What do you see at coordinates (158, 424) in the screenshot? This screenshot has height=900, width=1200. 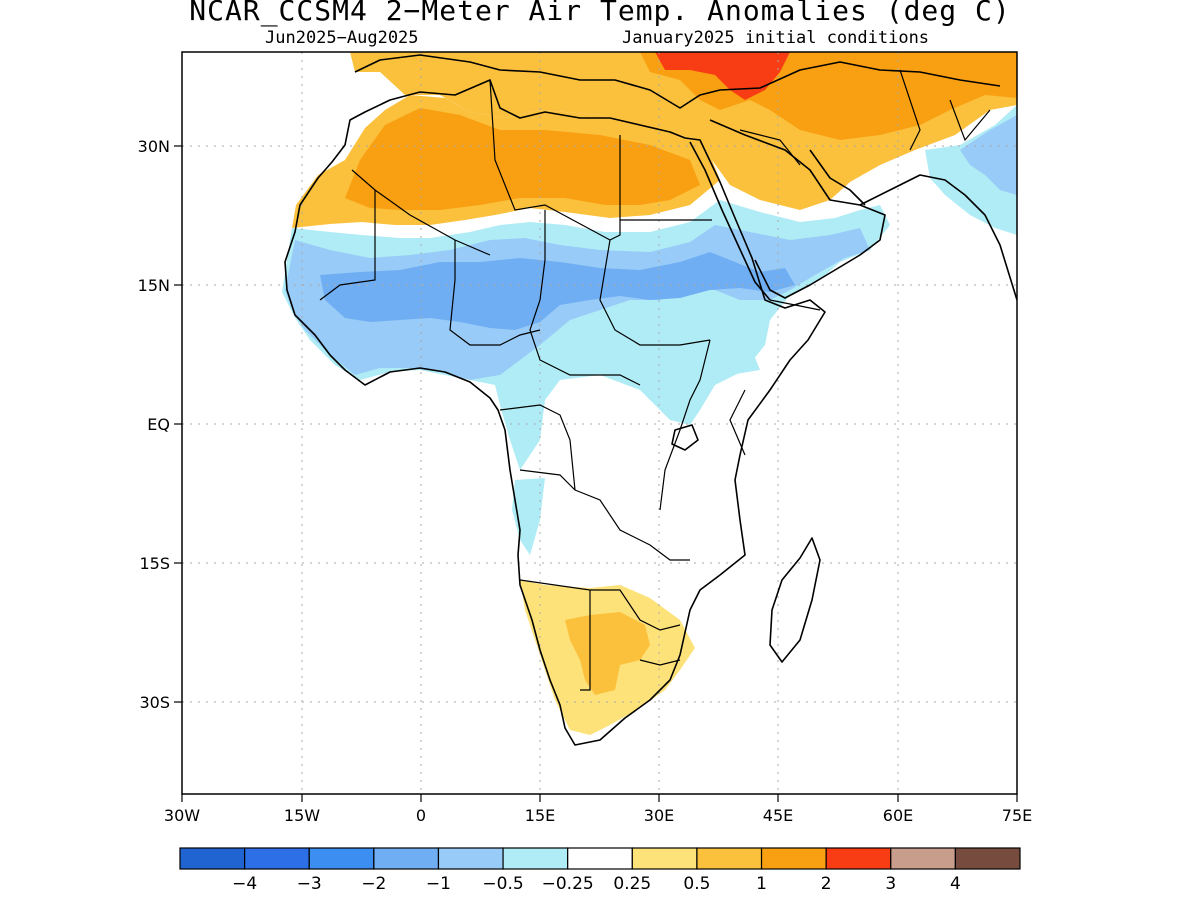 I see `lat-label: EQ` at bounding box center [158, 424].